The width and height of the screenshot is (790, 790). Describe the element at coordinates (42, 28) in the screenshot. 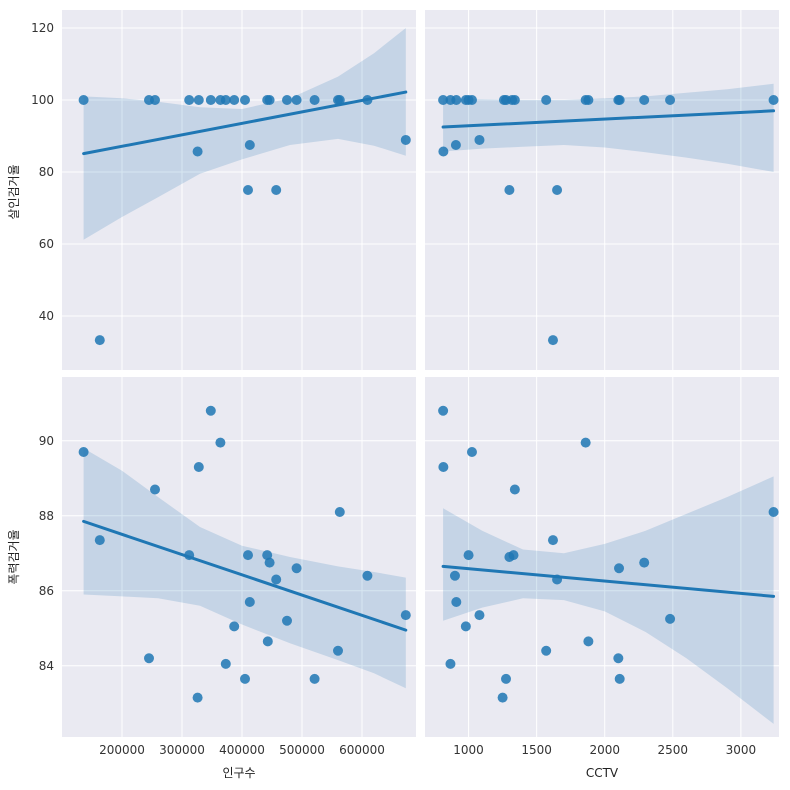

I see `y-tick-label: 120` at that location.